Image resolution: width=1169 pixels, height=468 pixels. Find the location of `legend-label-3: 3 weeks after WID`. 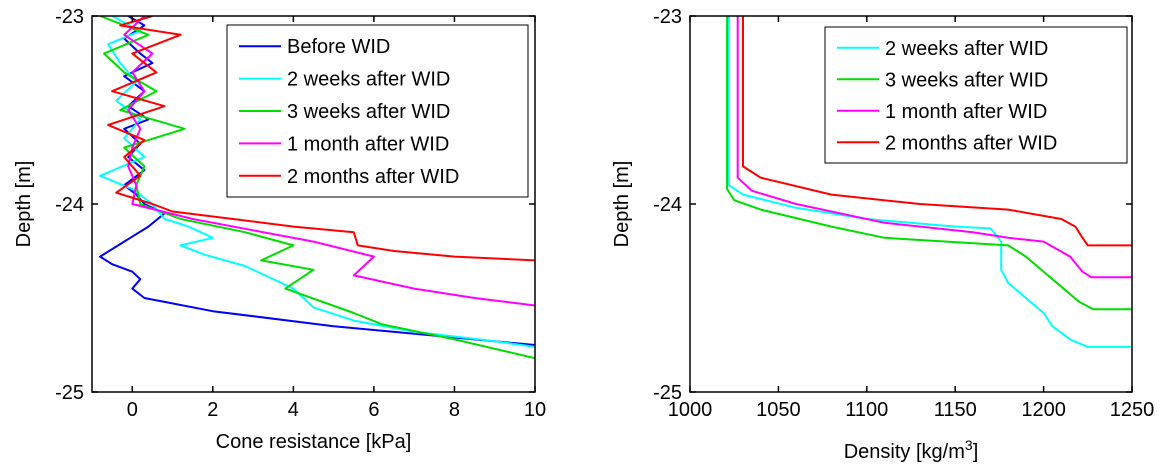

legend-label-3: 3 weeks after WID is located at coordinates (368, 112).